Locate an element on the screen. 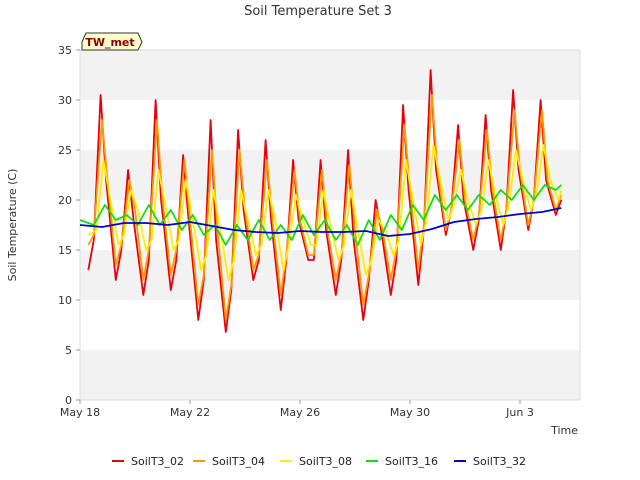 The width and height of the screenshot is (640, 480). badge-label: TW_met is located at coordinates (109, 42).